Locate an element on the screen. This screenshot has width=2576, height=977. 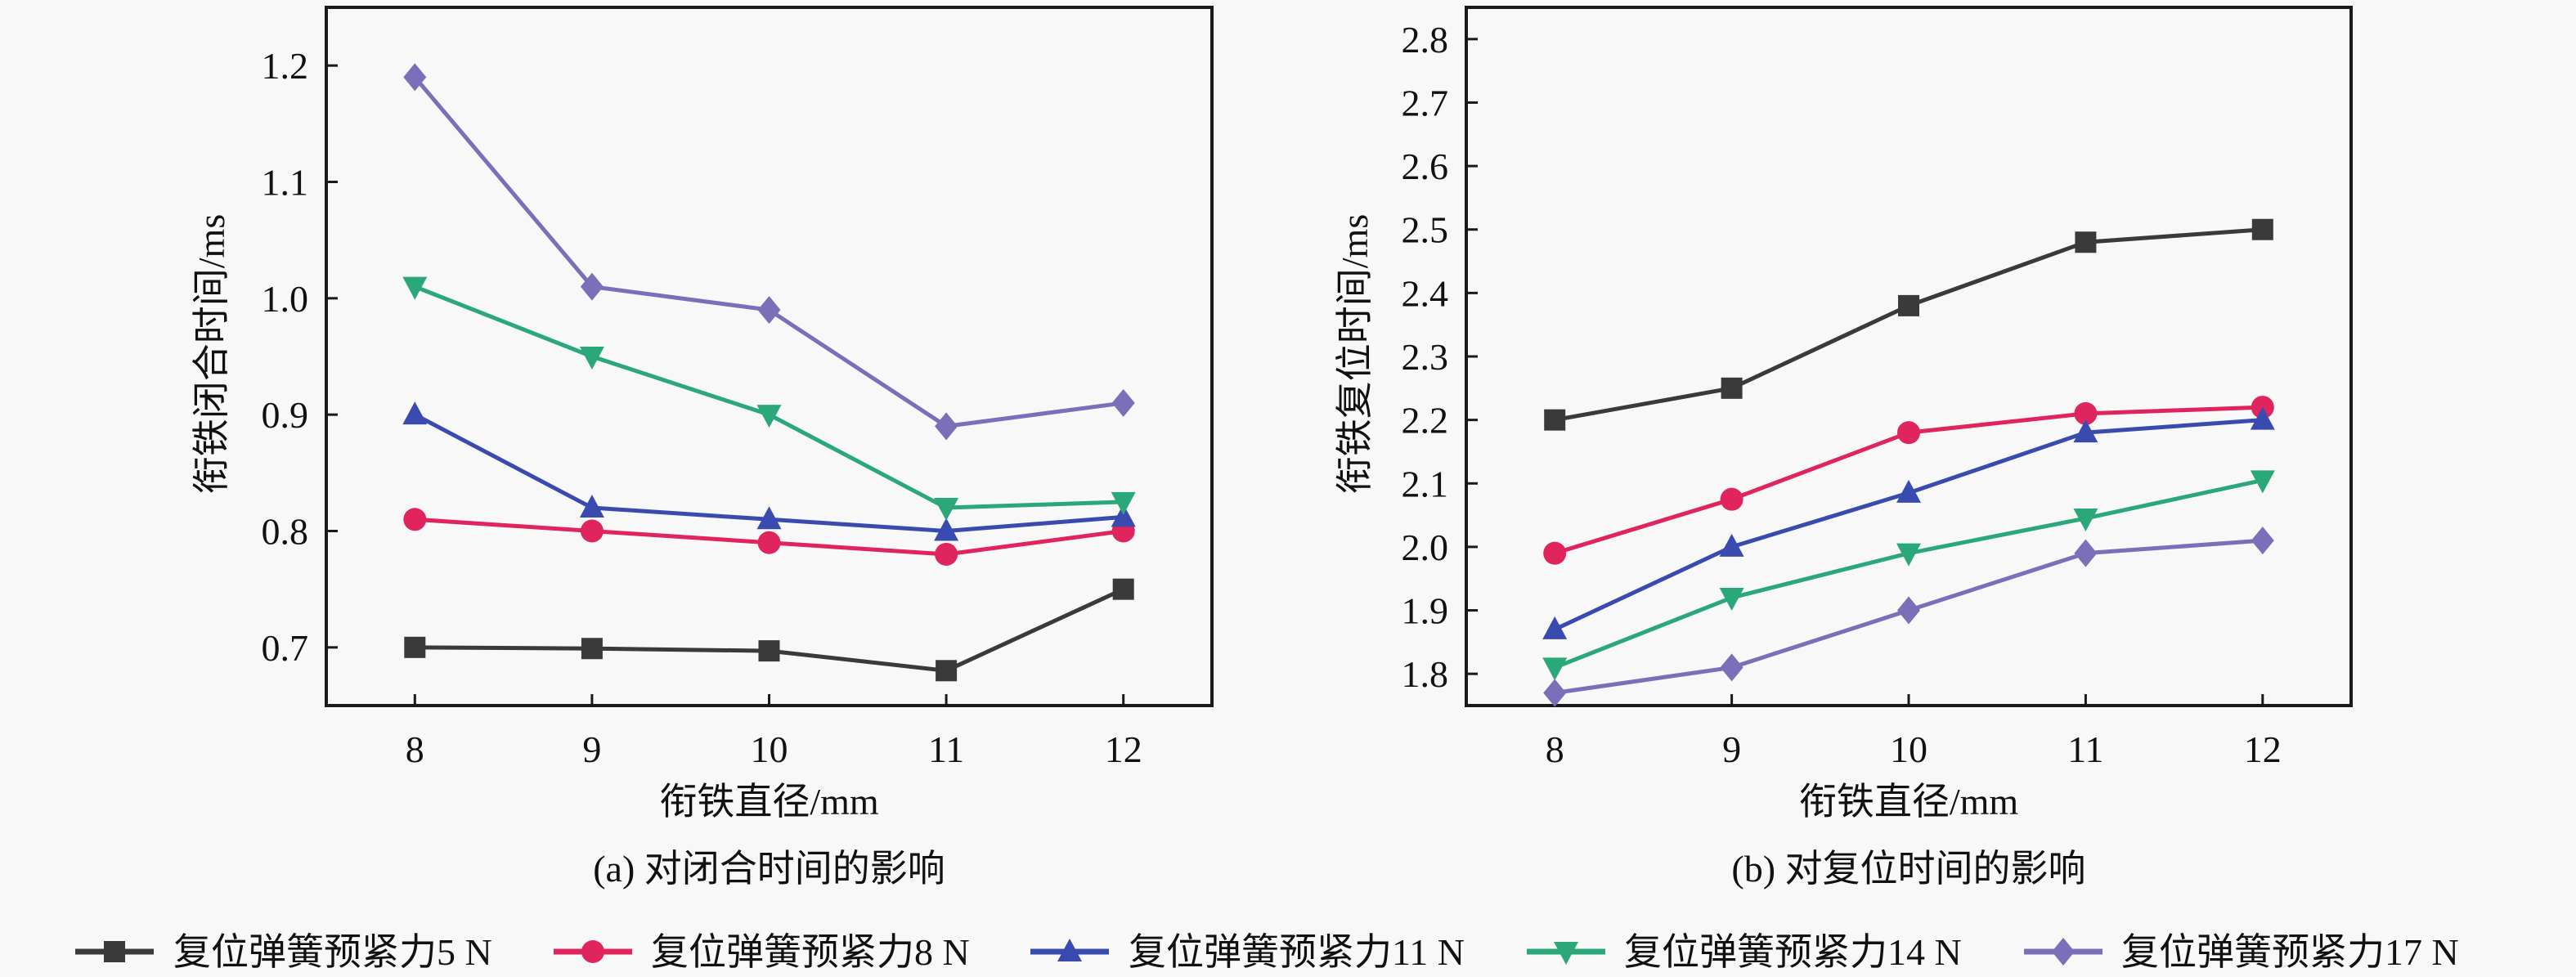
y-tick-label: 2.0 is located at coordinates (1425, 547).